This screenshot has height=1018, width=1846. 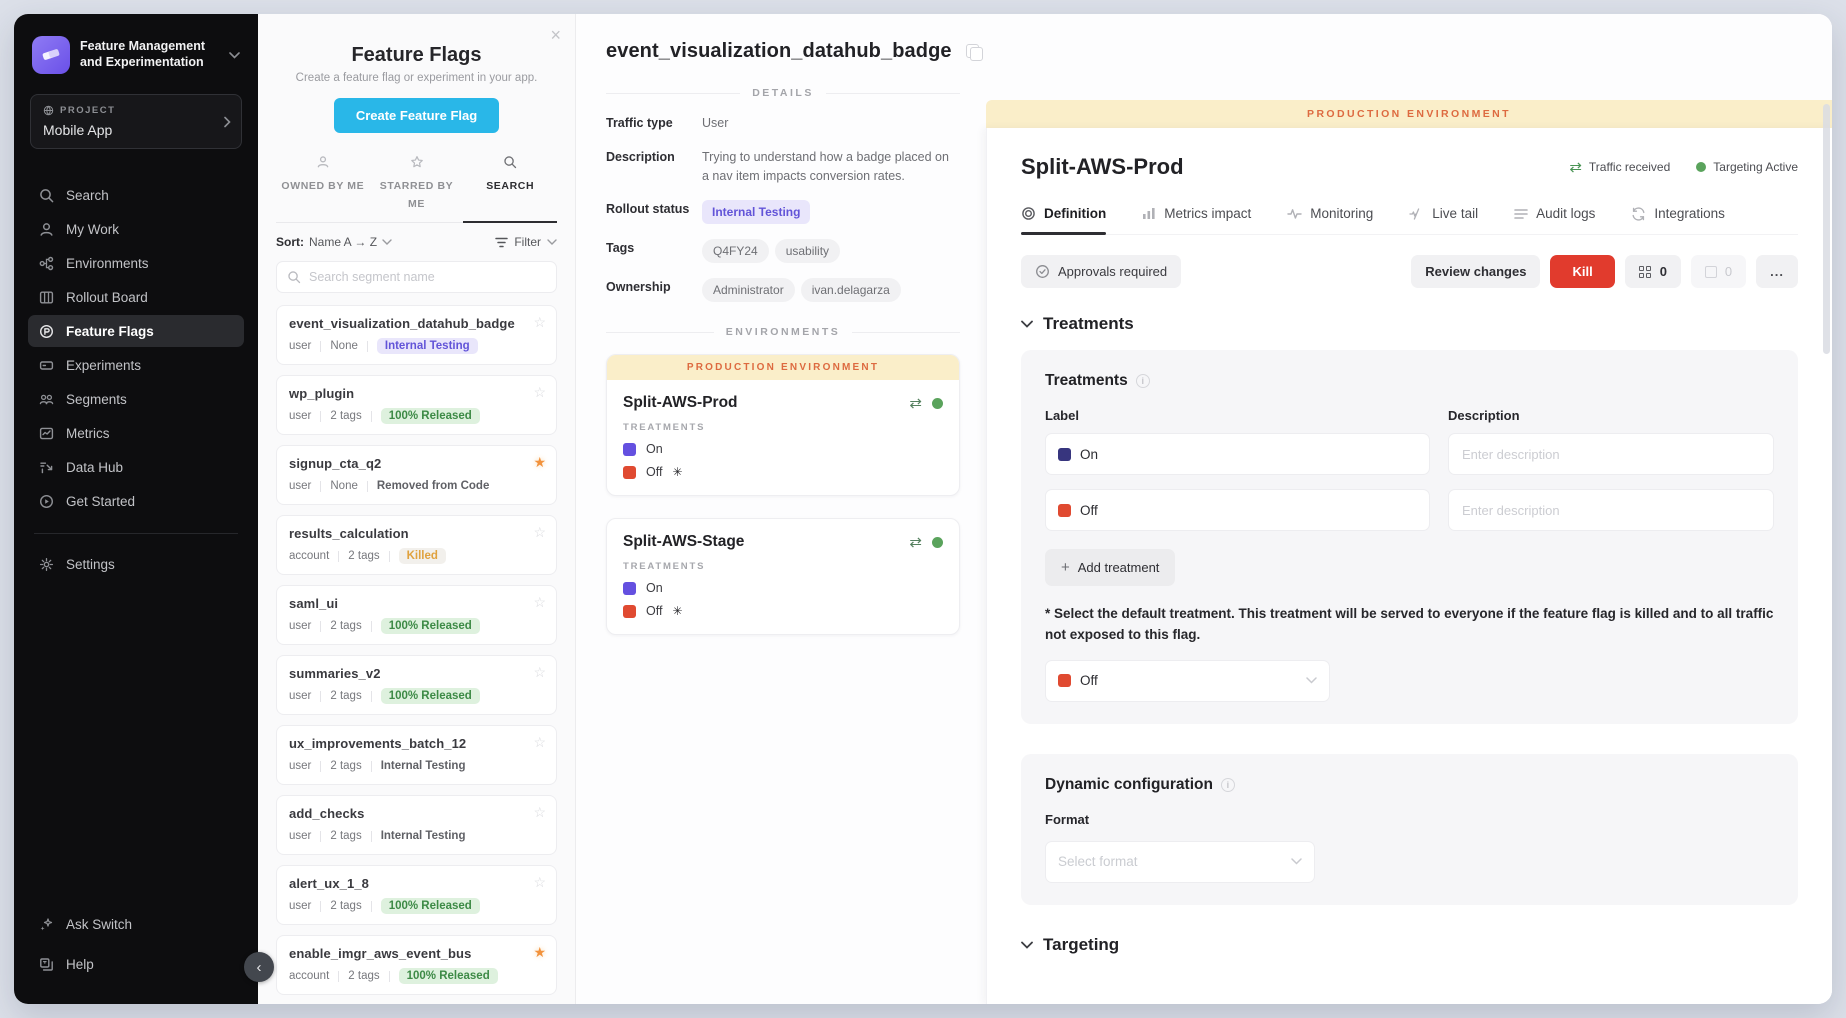 I want to click on sidebar-item-environments: Environments, so click(x=136, y=263).